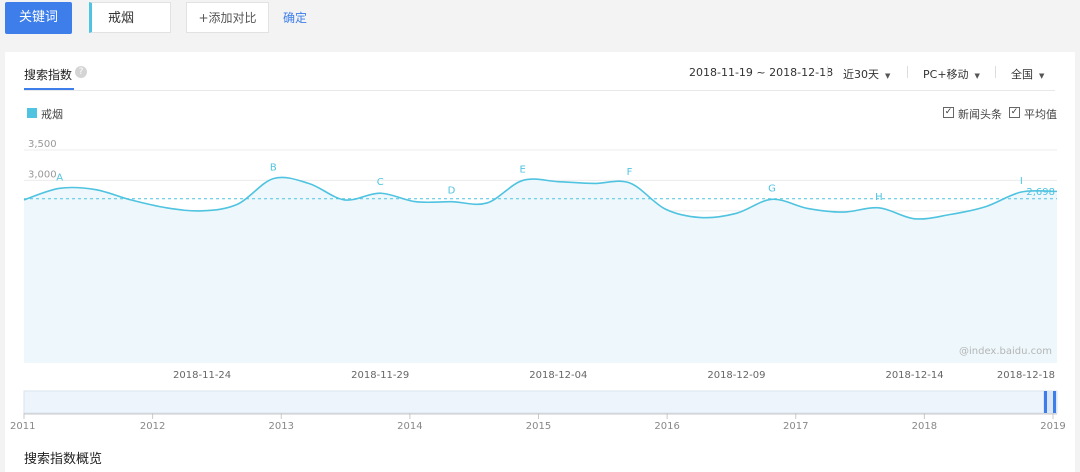 This screenshot has width=1080, height=472. Describe the element at coordinates (879, 197) in the screenshot. I see `annotation-label: H` at that location.